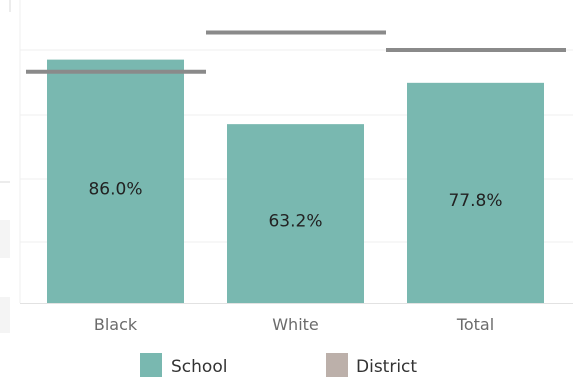  What do you see at coordinates (386, 367) in the screenshot?
I see `legend-label-district: District` at bounding box center [386, 367].